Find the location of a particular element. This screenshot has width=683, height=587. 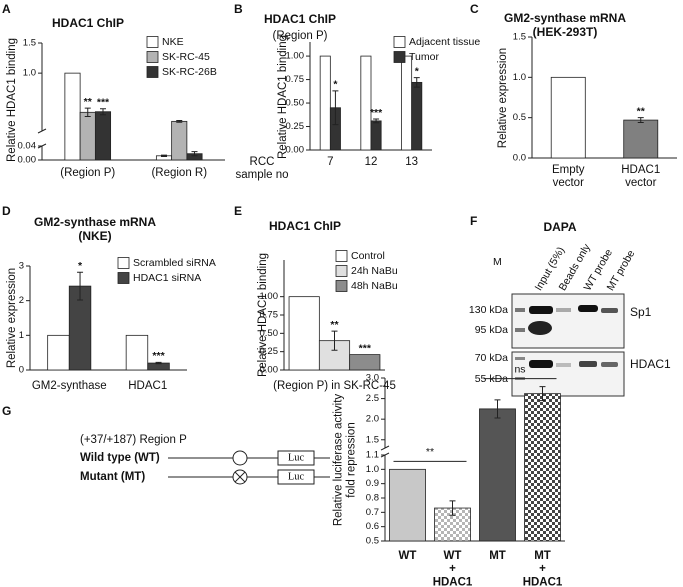

x-tick-label: WT is located at coordinates (408, 556).